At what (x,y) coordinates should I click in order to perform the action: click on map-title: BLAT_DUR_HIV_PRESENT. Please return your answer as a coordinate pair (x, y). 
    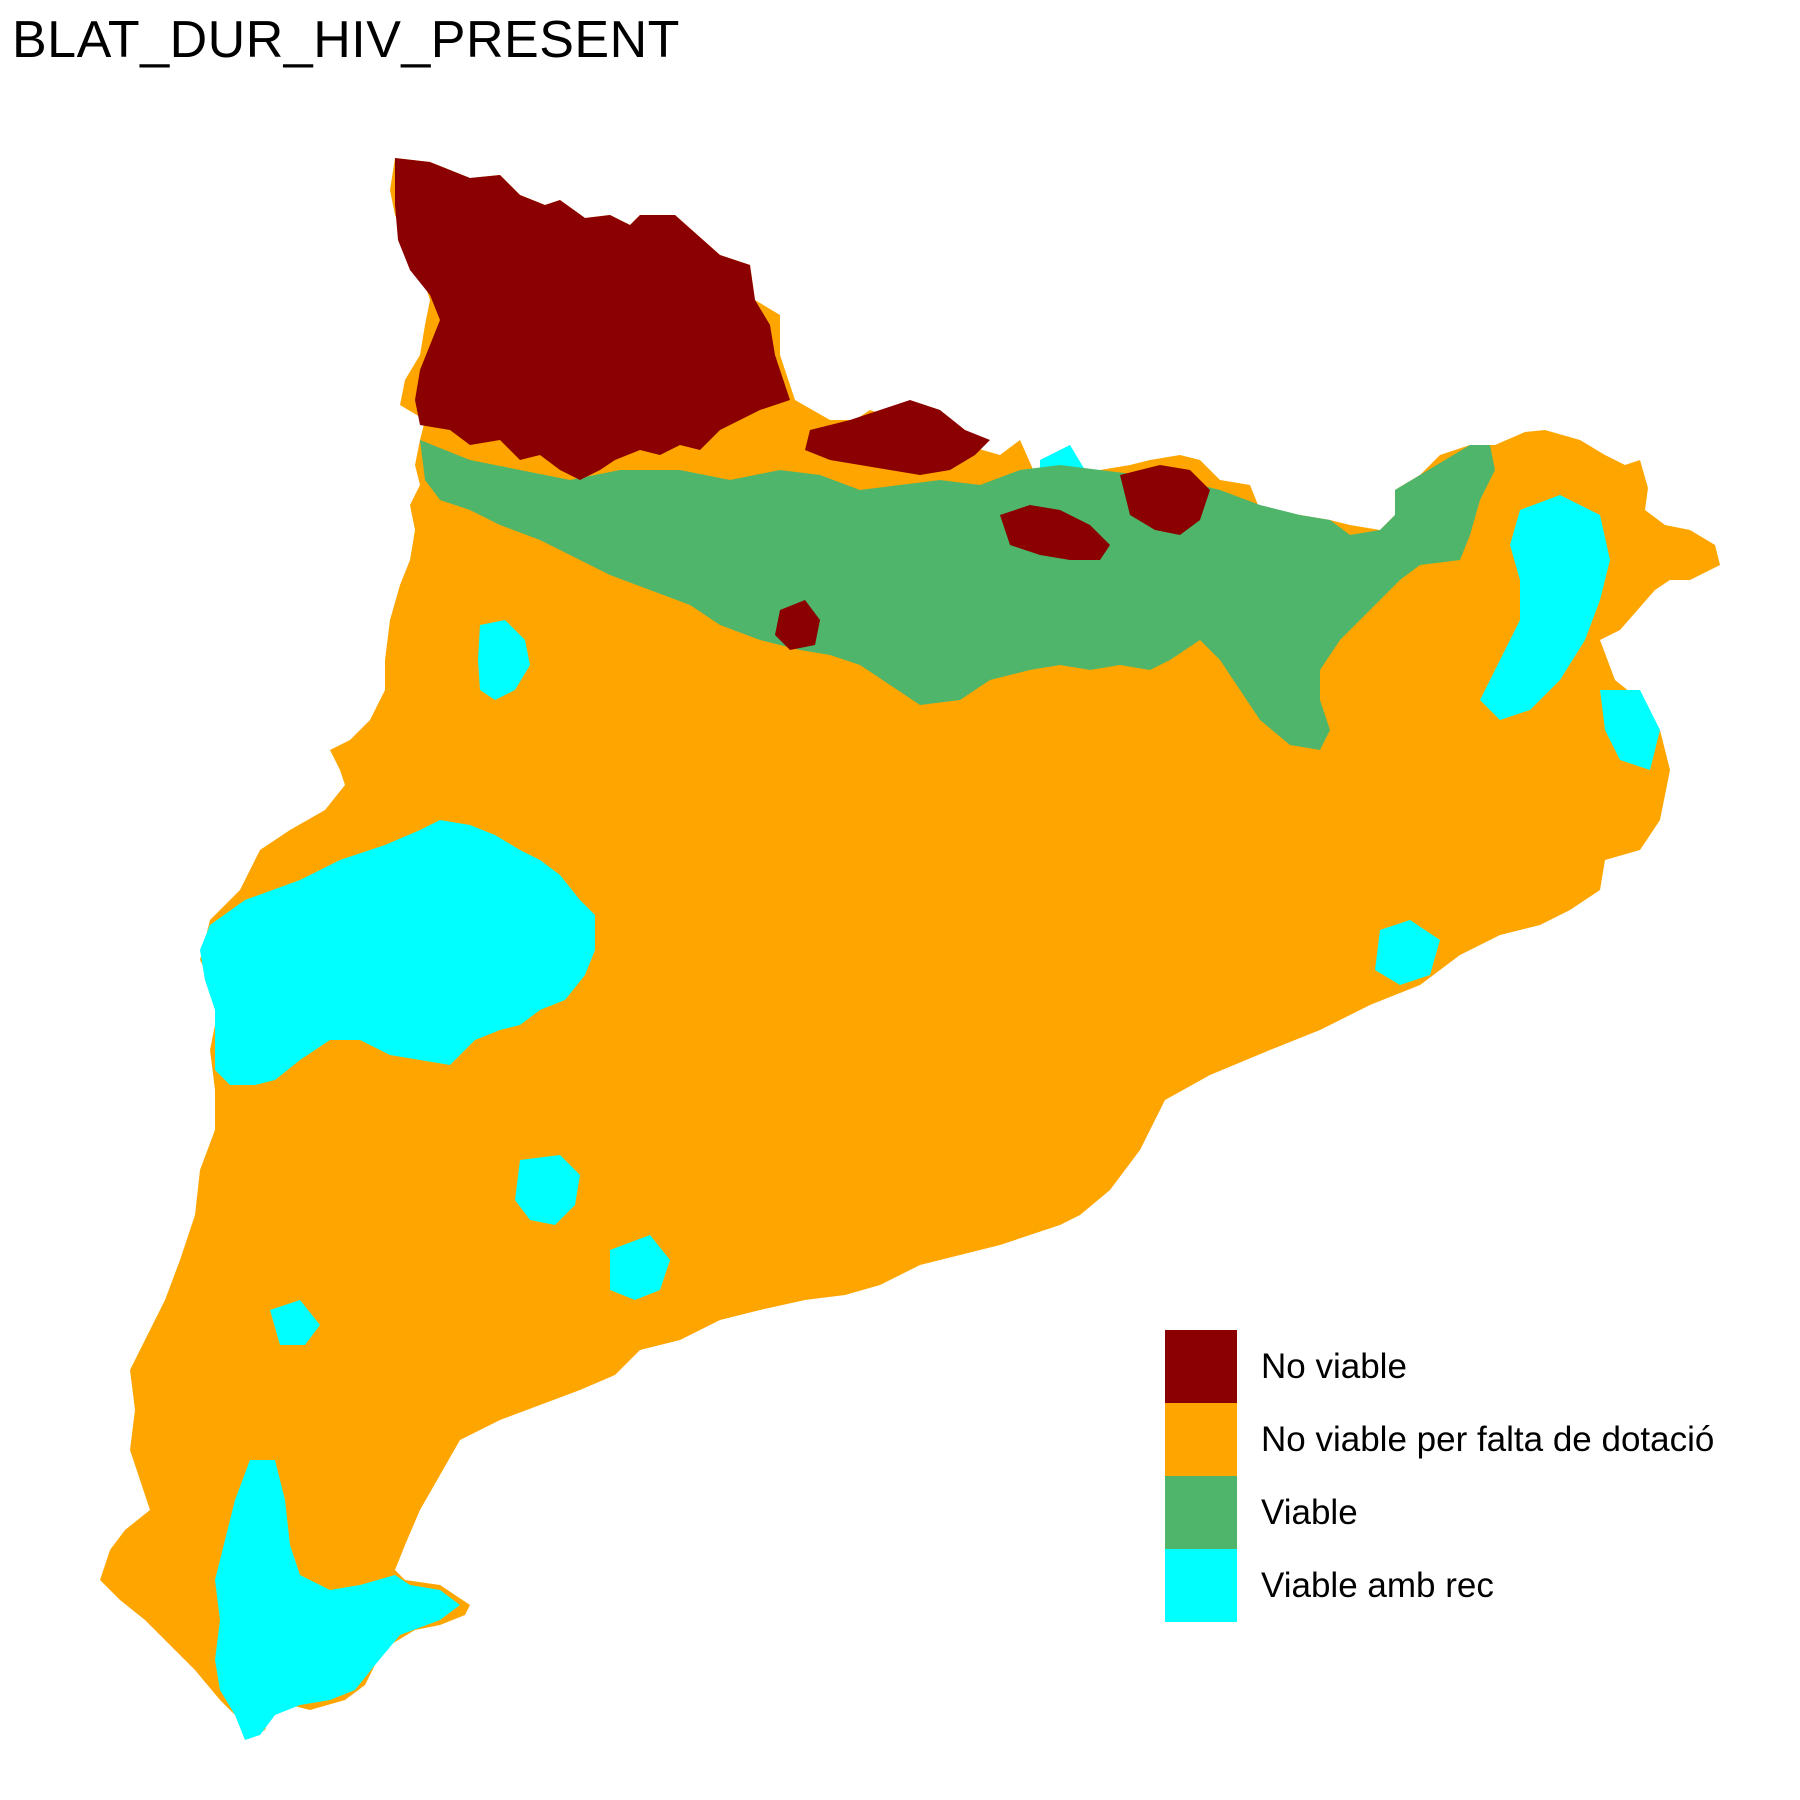
    Looking at the image, I should click on (346, 40).